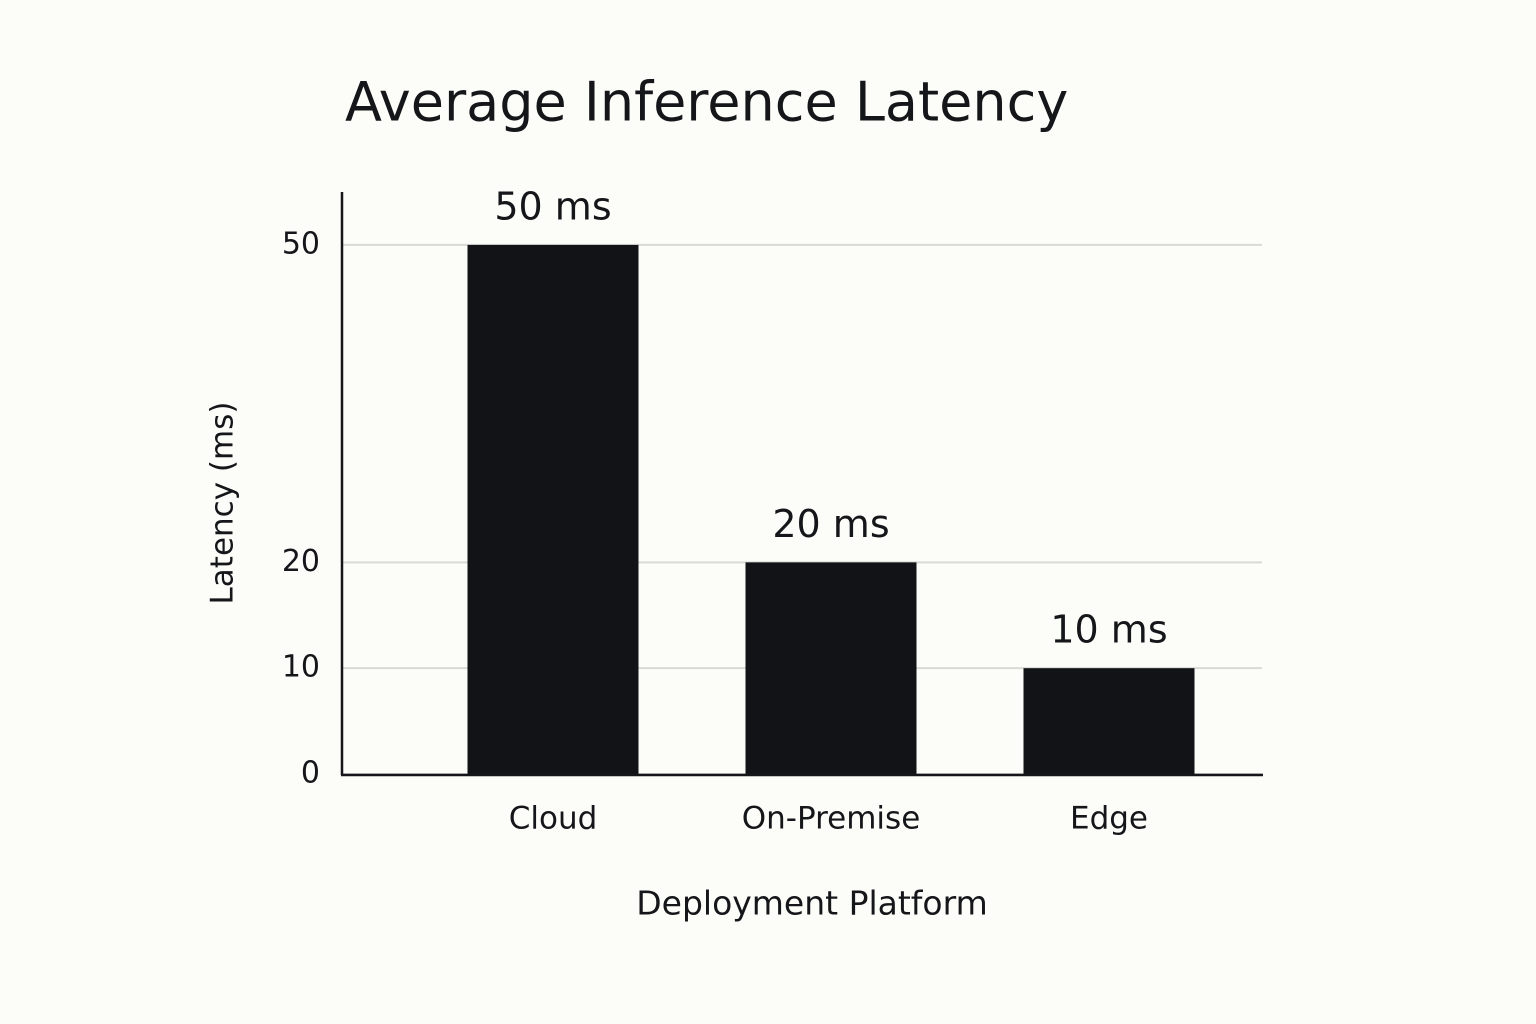  I want to click on y-tick-label: 0, so click(310, 773).